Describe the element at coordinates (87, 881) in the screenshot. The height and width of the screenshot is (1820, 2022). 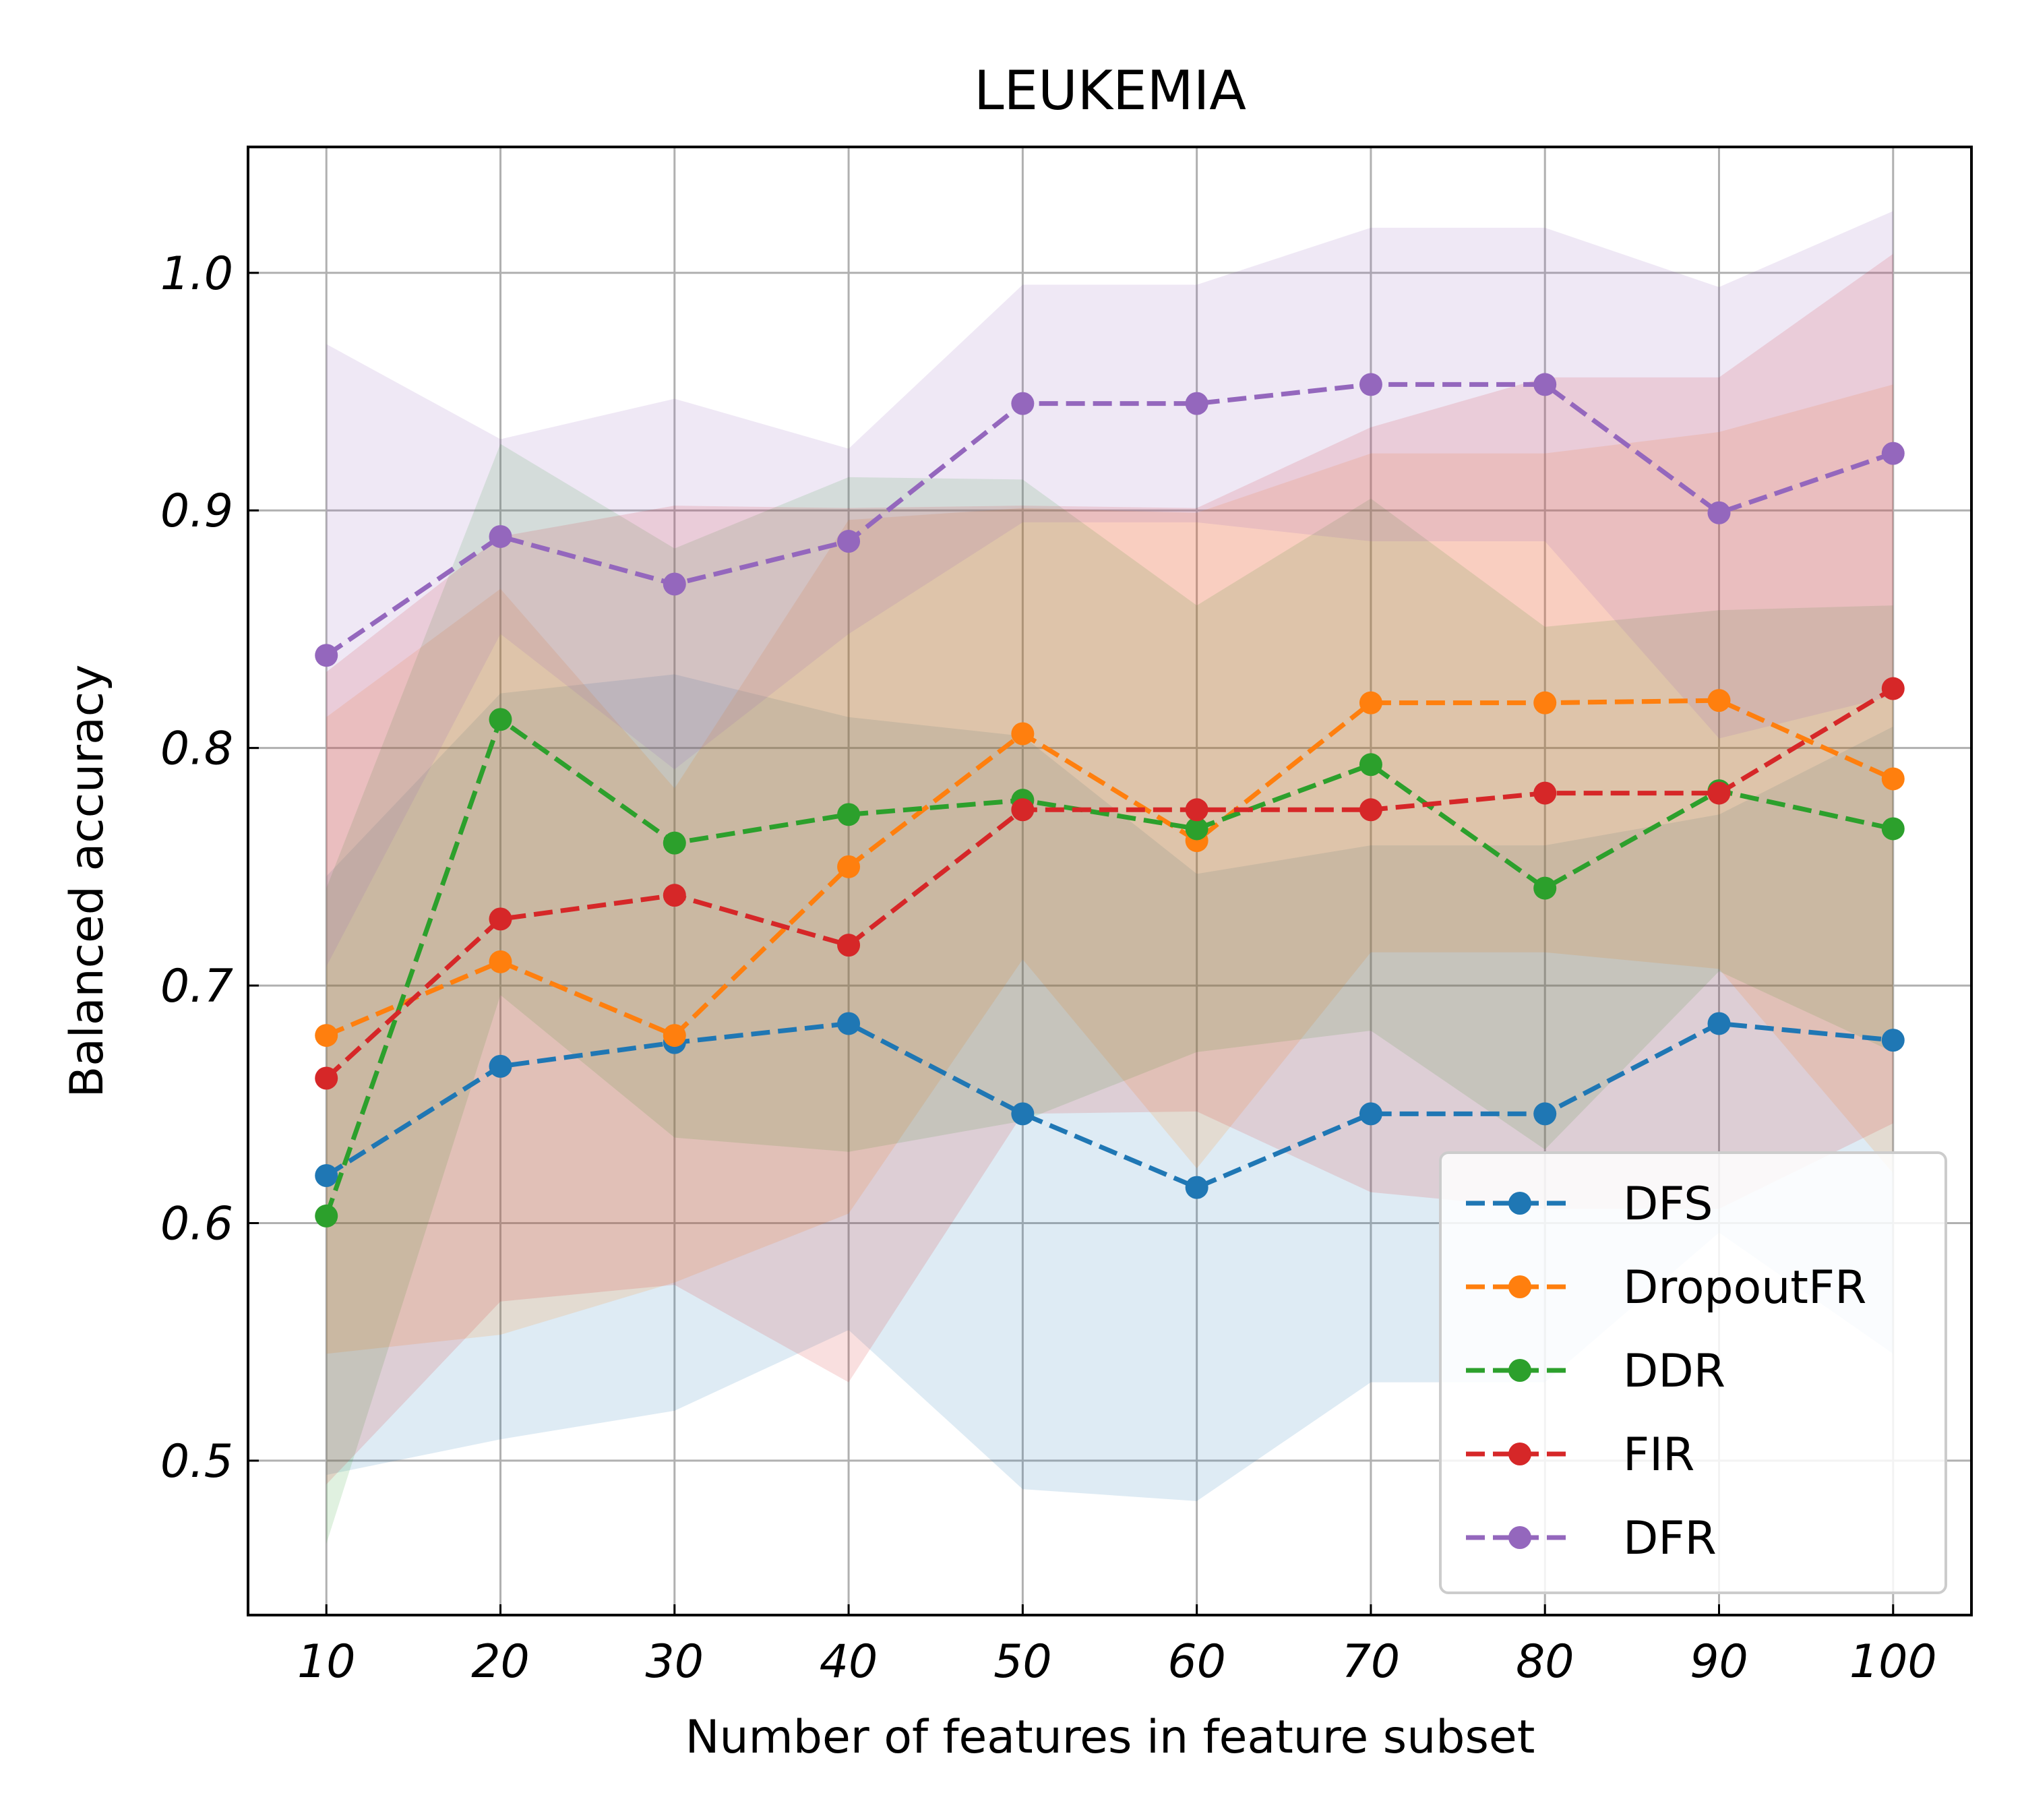
I see `y-axis-label: Balanced accuracy` at that location.